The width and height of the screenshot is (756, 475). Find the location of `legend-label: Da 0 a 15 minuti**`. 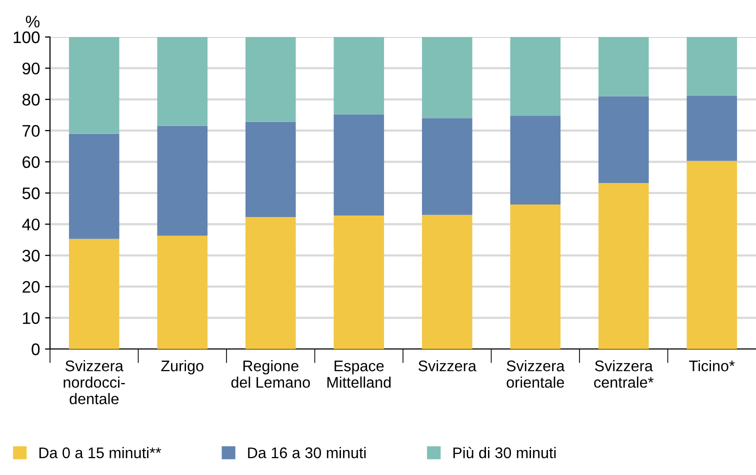

legend-label: Da 0 a 15 minuti** is located at coordinates (100, 452).